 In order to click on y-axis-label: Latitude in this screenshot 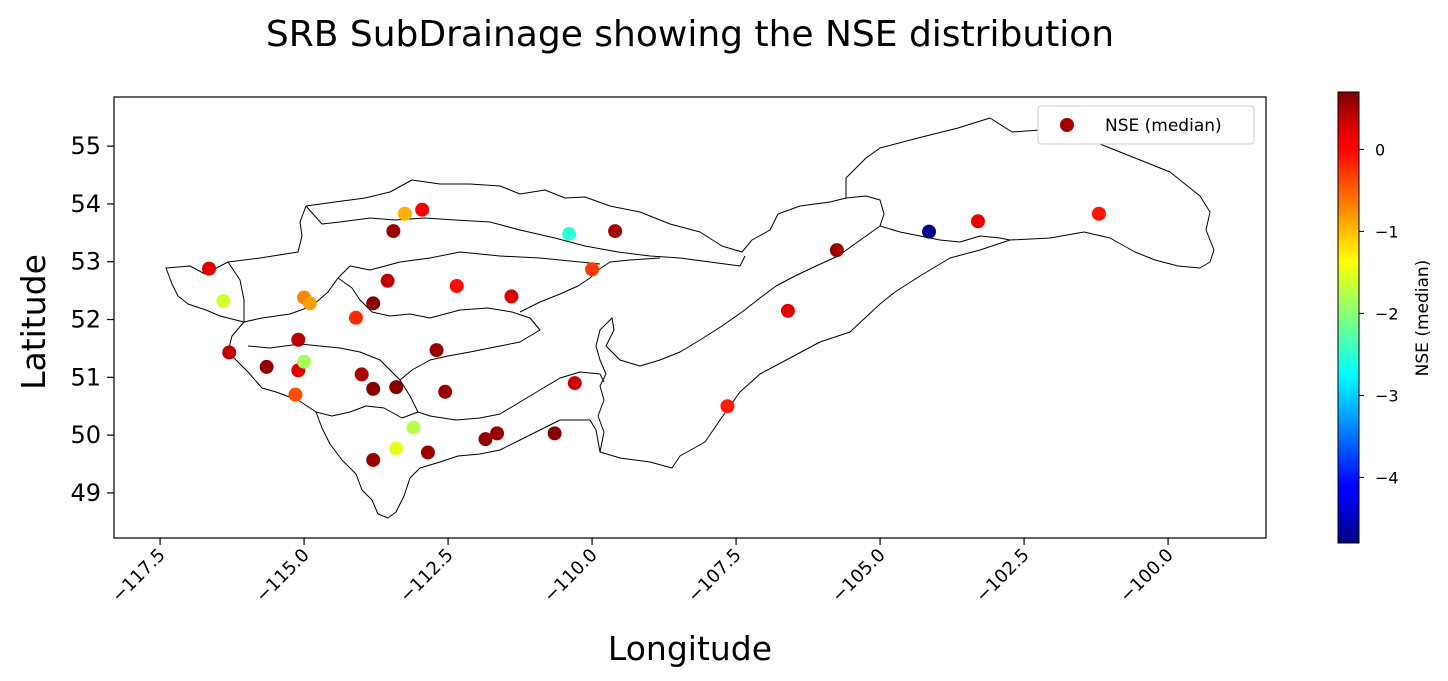, I will do `click(33, 322)`.